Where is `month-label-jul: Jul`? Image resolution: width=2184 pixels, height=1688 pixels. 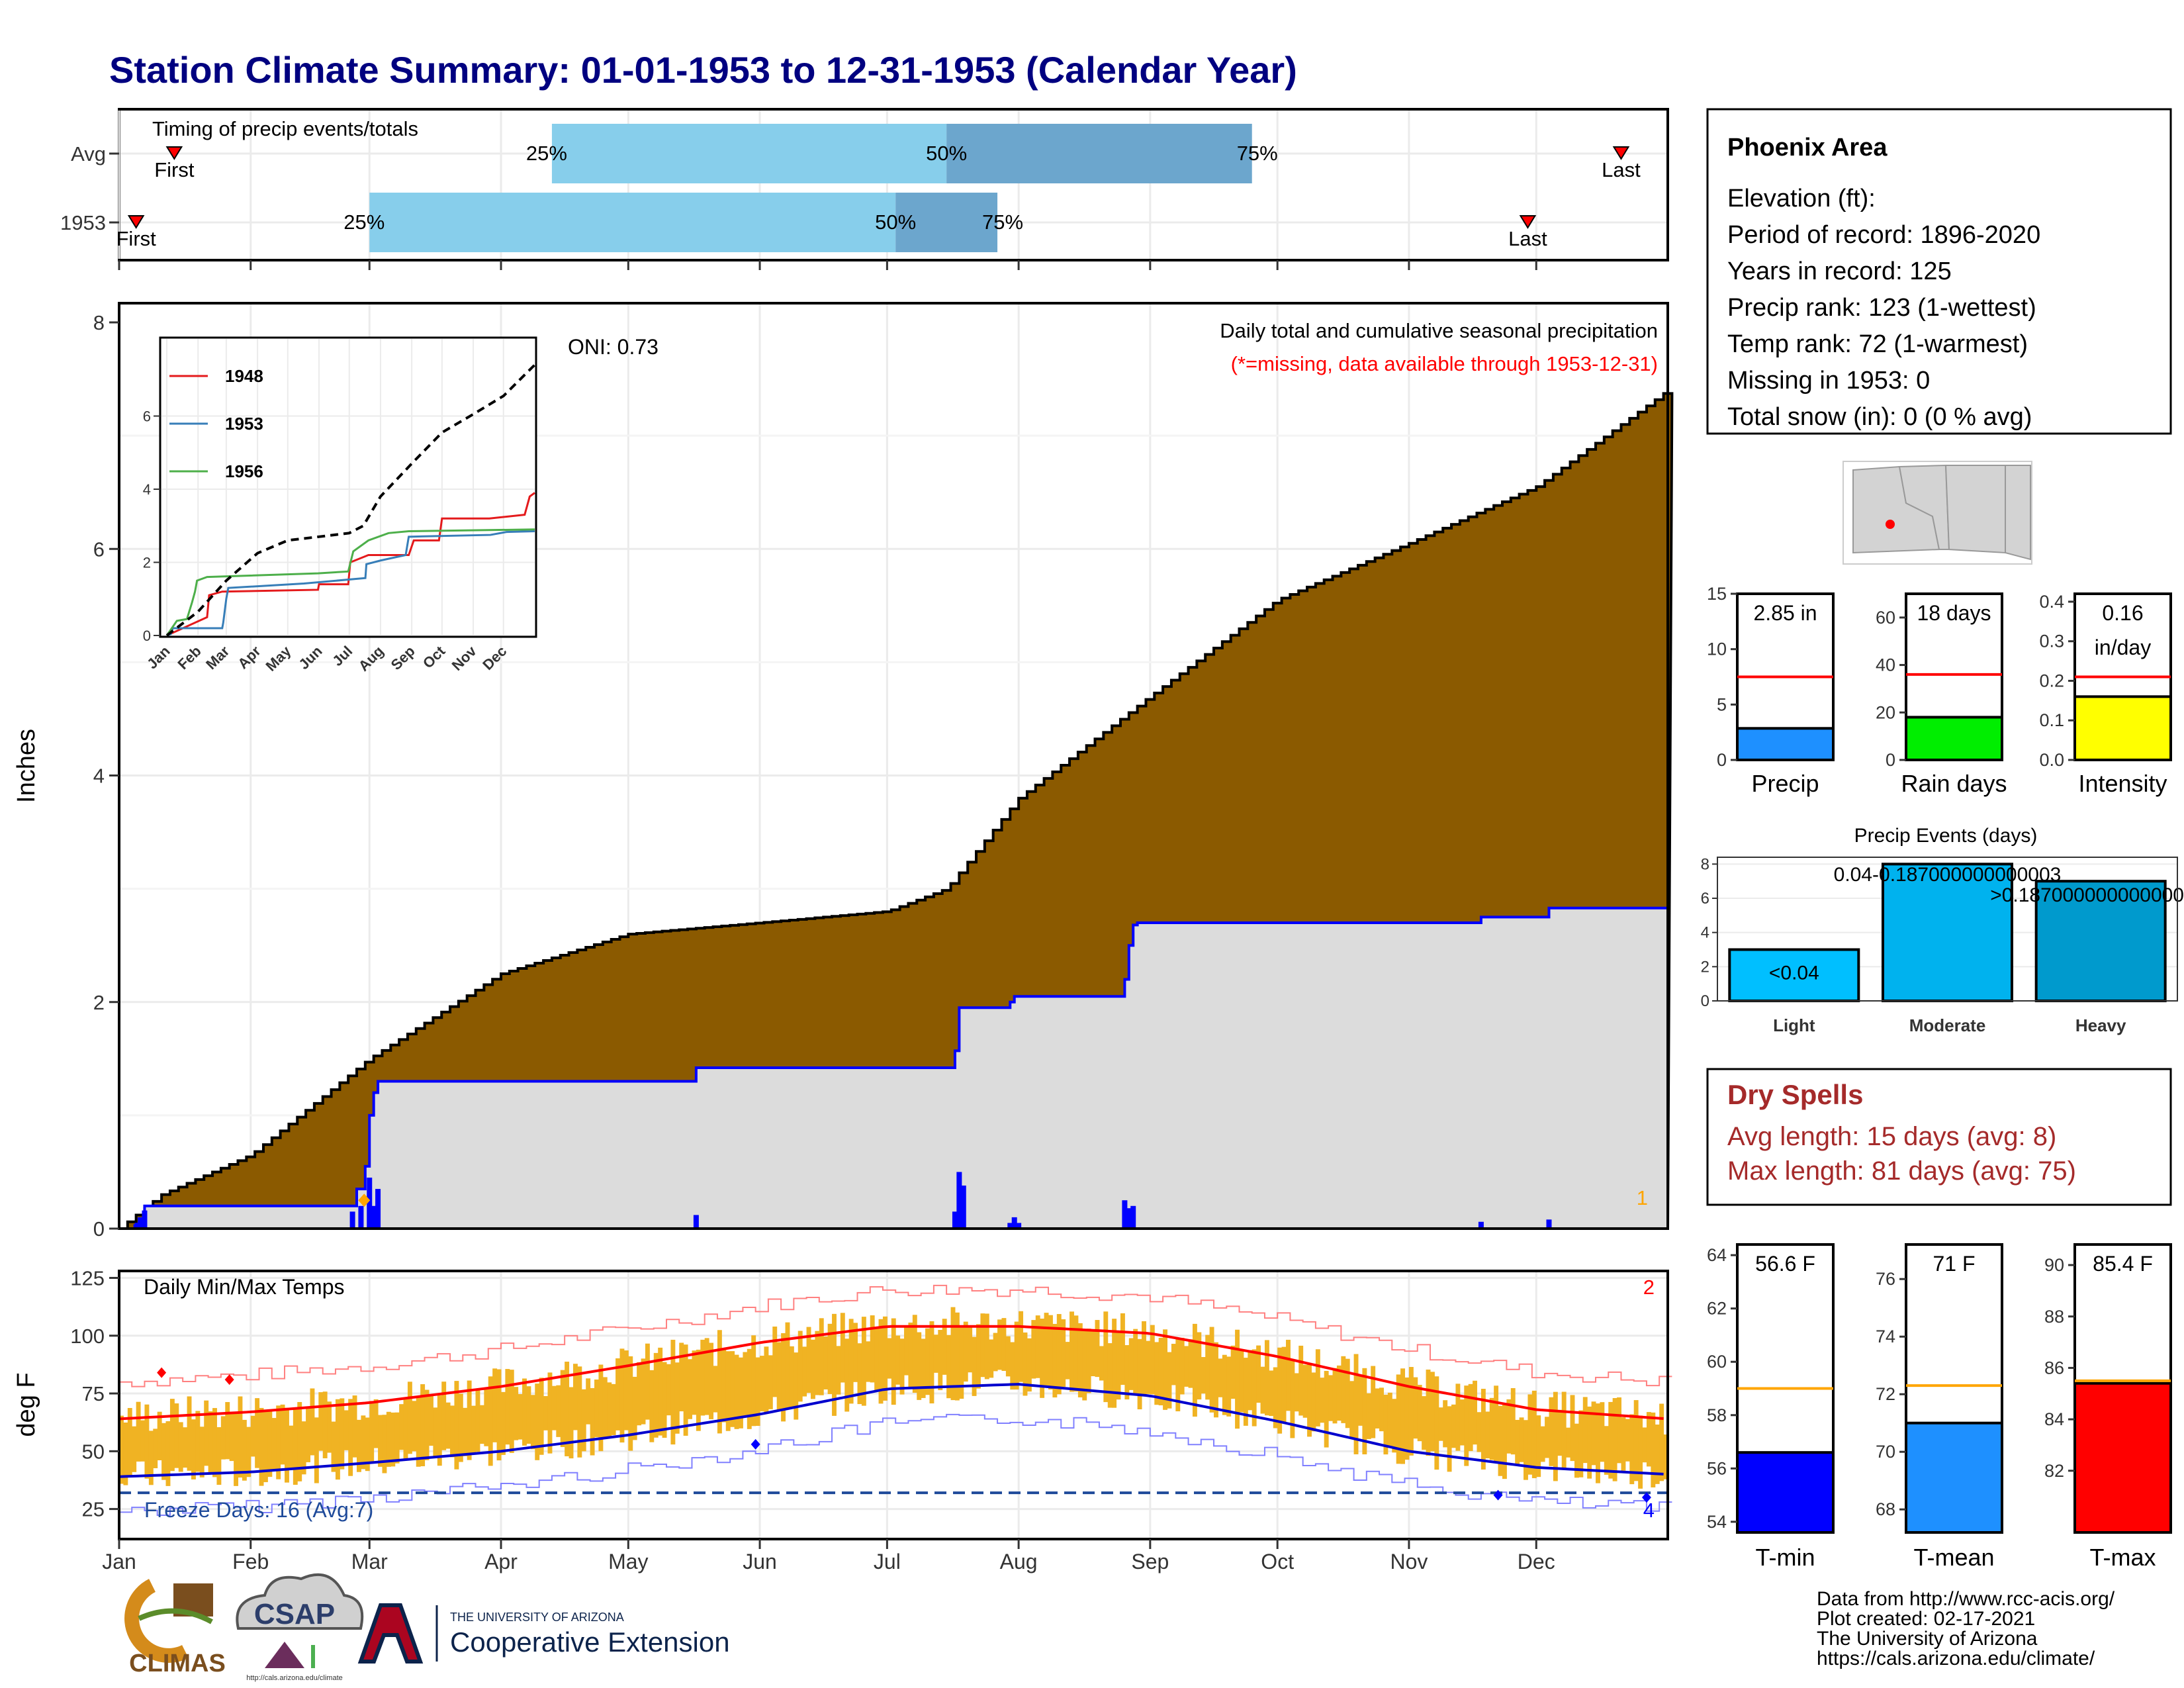
month-label-jul: Jul is located at coordinates (887, 1561).